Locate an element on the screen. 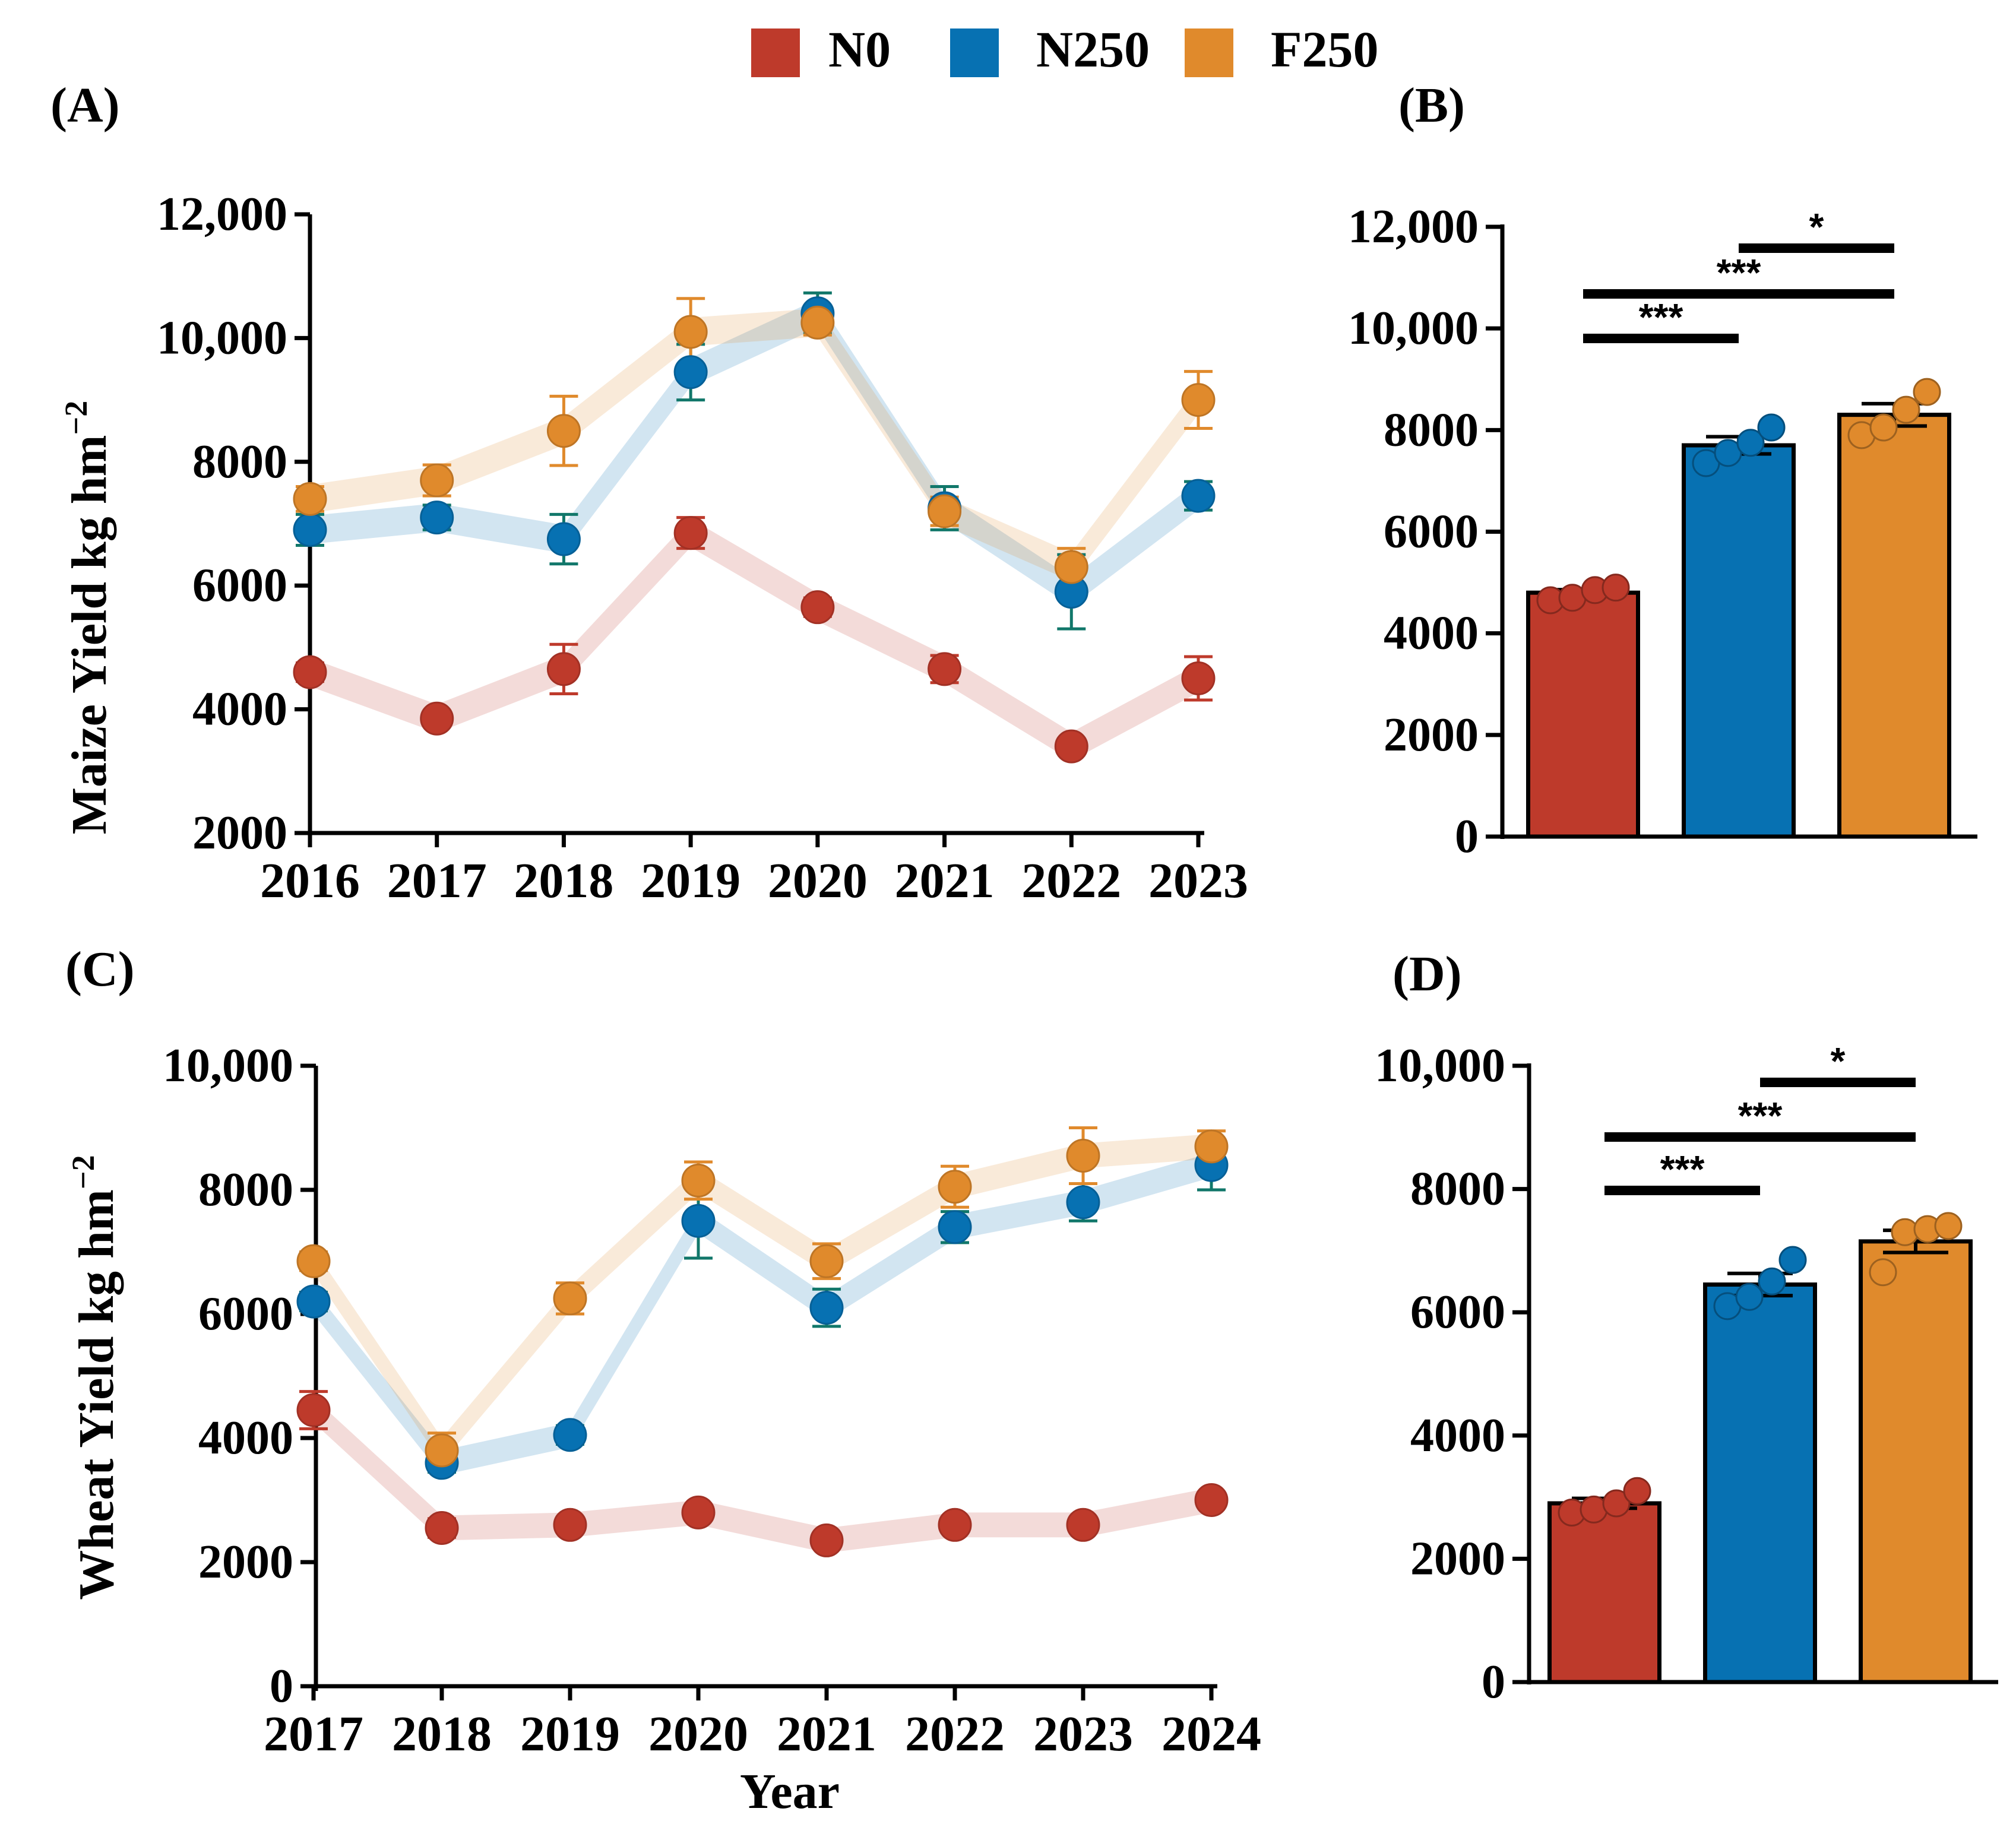 The width and height of the screenshot is (2016, 1840). legend-label-f250: F250 is located at coordinates (1325, 49).